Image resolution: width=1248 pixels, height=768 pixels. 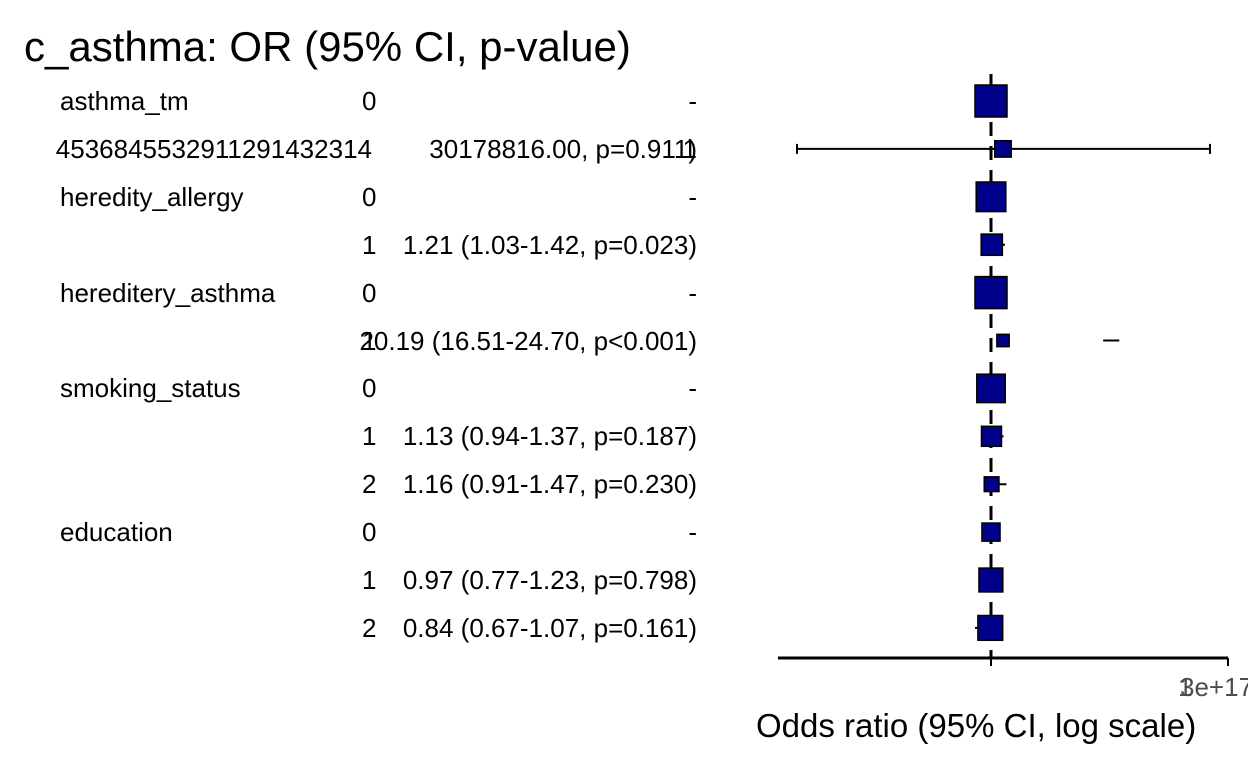 What do you see at coordinates (1214, 687) in the screenshot?
I see `x-tick-label-2: 3e+17` at bounding box center [1214, 687].